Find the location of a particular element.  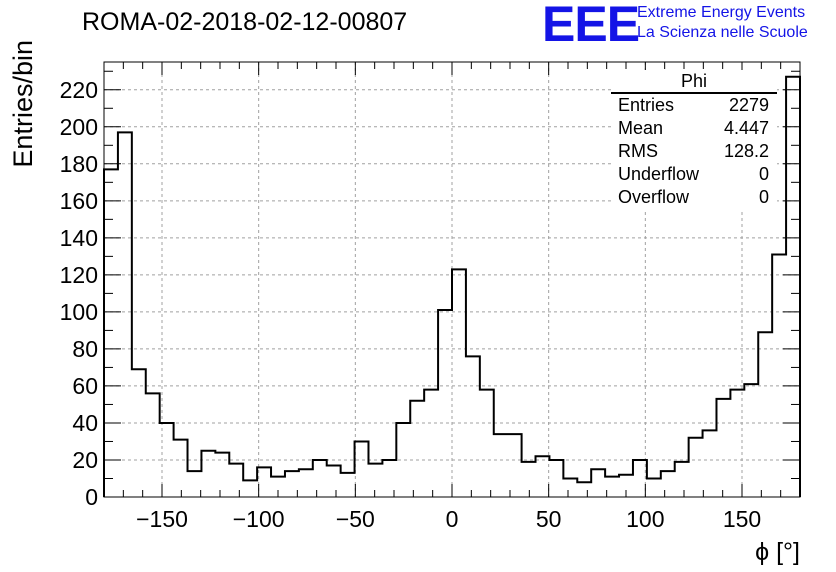

eee-logo: EEE is located at coordinates (591, 26).